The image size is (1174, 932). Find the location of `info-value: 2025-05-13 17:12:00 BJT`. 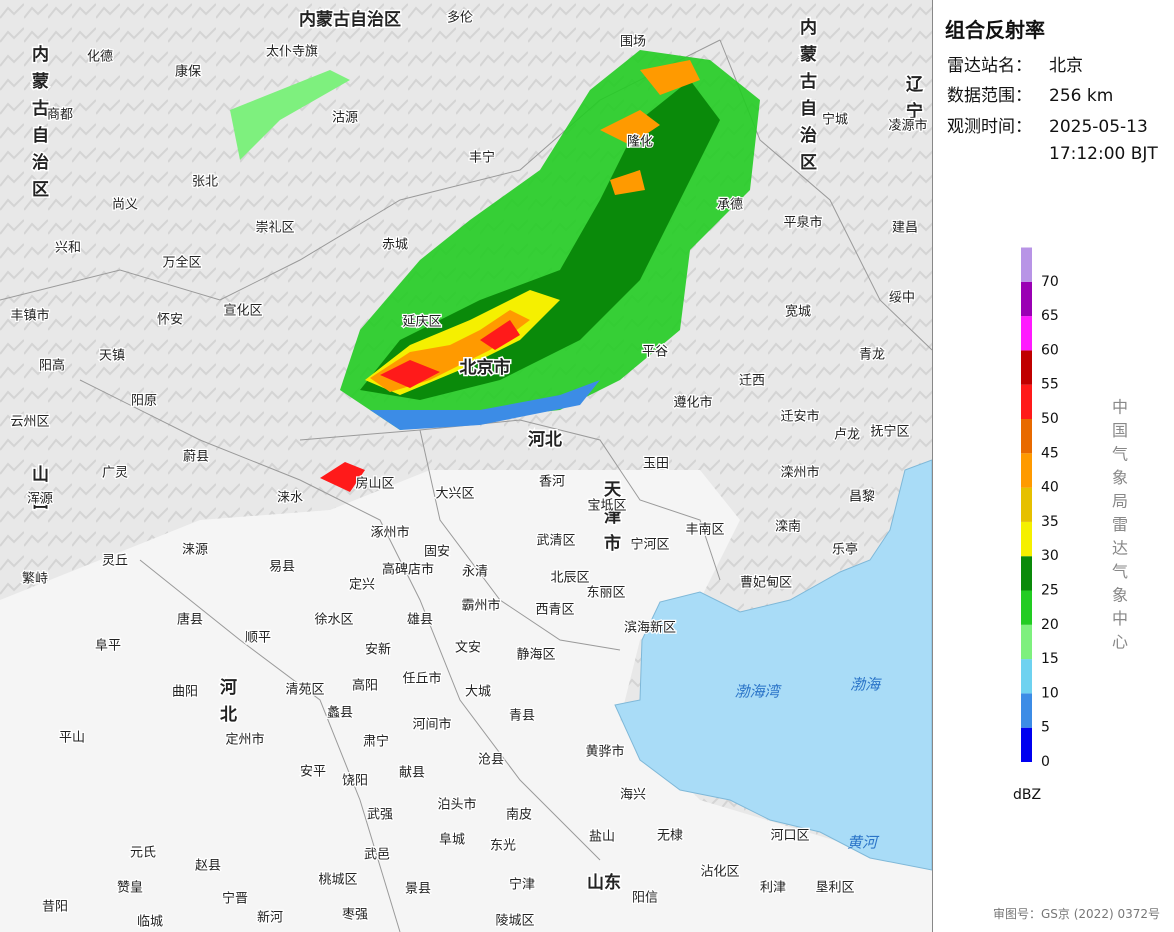

info-value: 2025-05-13 17:12:00 BJT is located at coordinates (1103, 140).